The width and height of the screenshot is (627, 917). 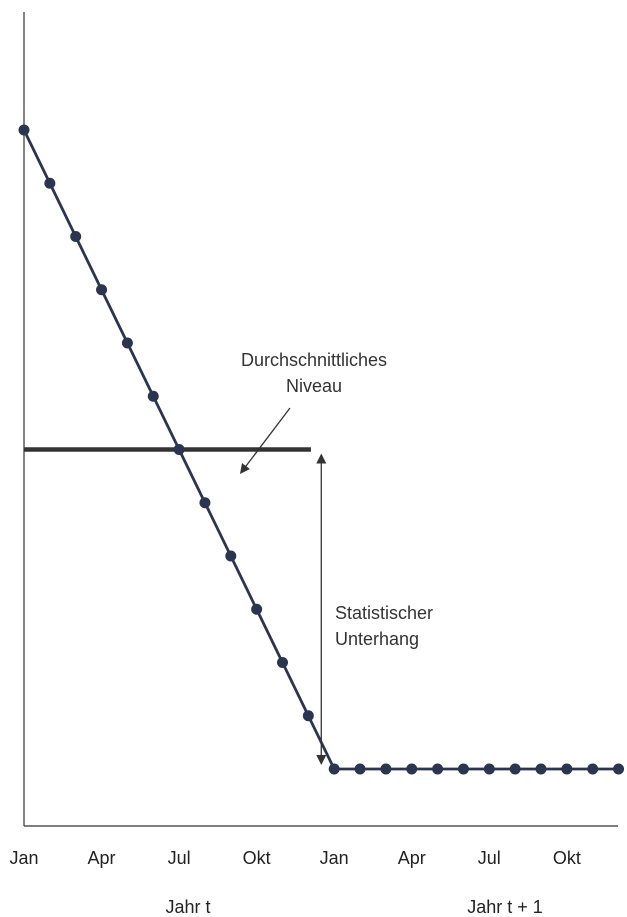 I want to click on overhang-arrow-head-bottom, so click(x=321, y=760).